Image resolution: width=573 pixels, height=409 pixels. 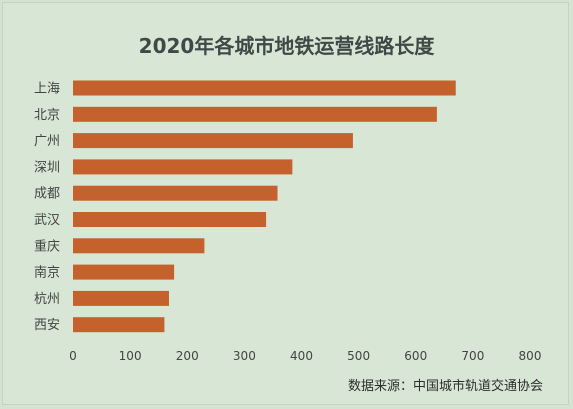 What do you see at coordinates (445, 386) in the screenshot?
I see `data-source-note: 数据来源：中国城市轨道交通协会` at bounding box center [445, 386].